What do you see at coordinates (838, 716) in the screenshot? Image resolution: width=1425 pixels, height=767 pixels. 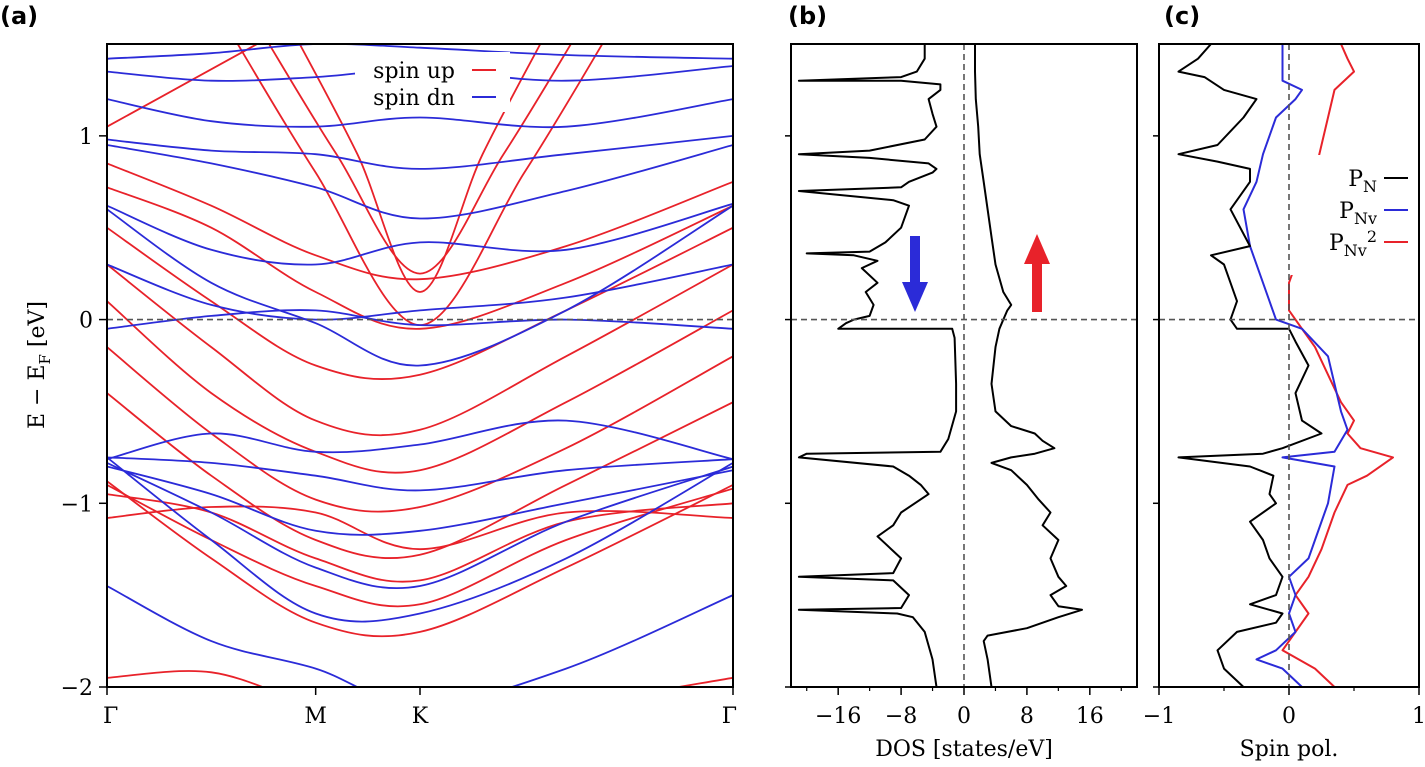 I see `b-x-tick-label: −16` at bounding box center [838, 716].